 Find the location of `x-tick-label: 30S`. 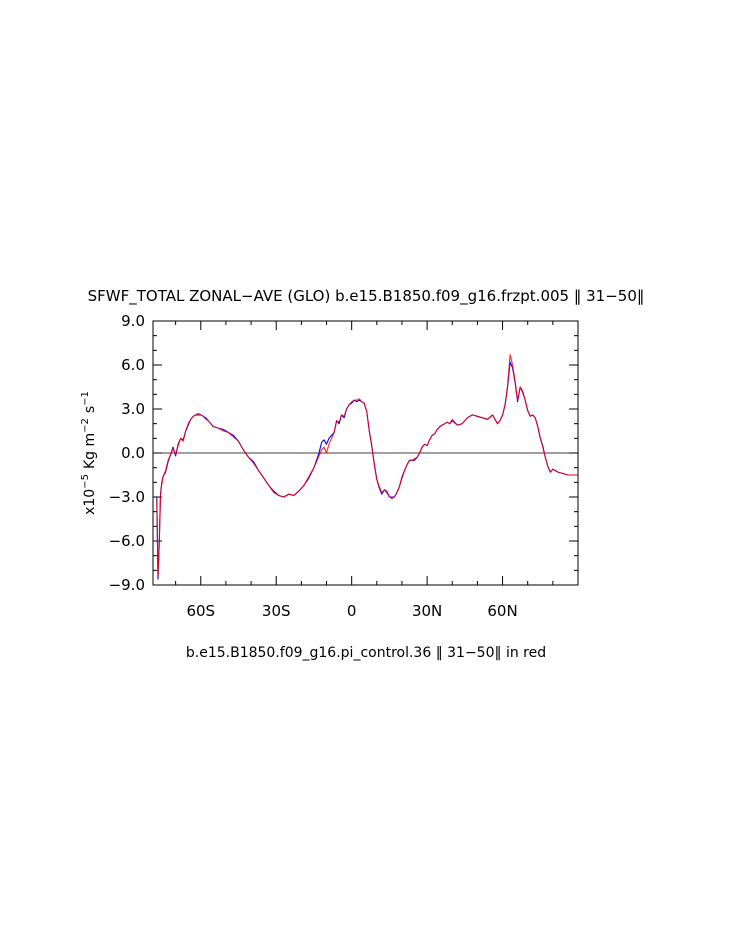

x-tick-label: 30S is located at coordinates (276, 611).